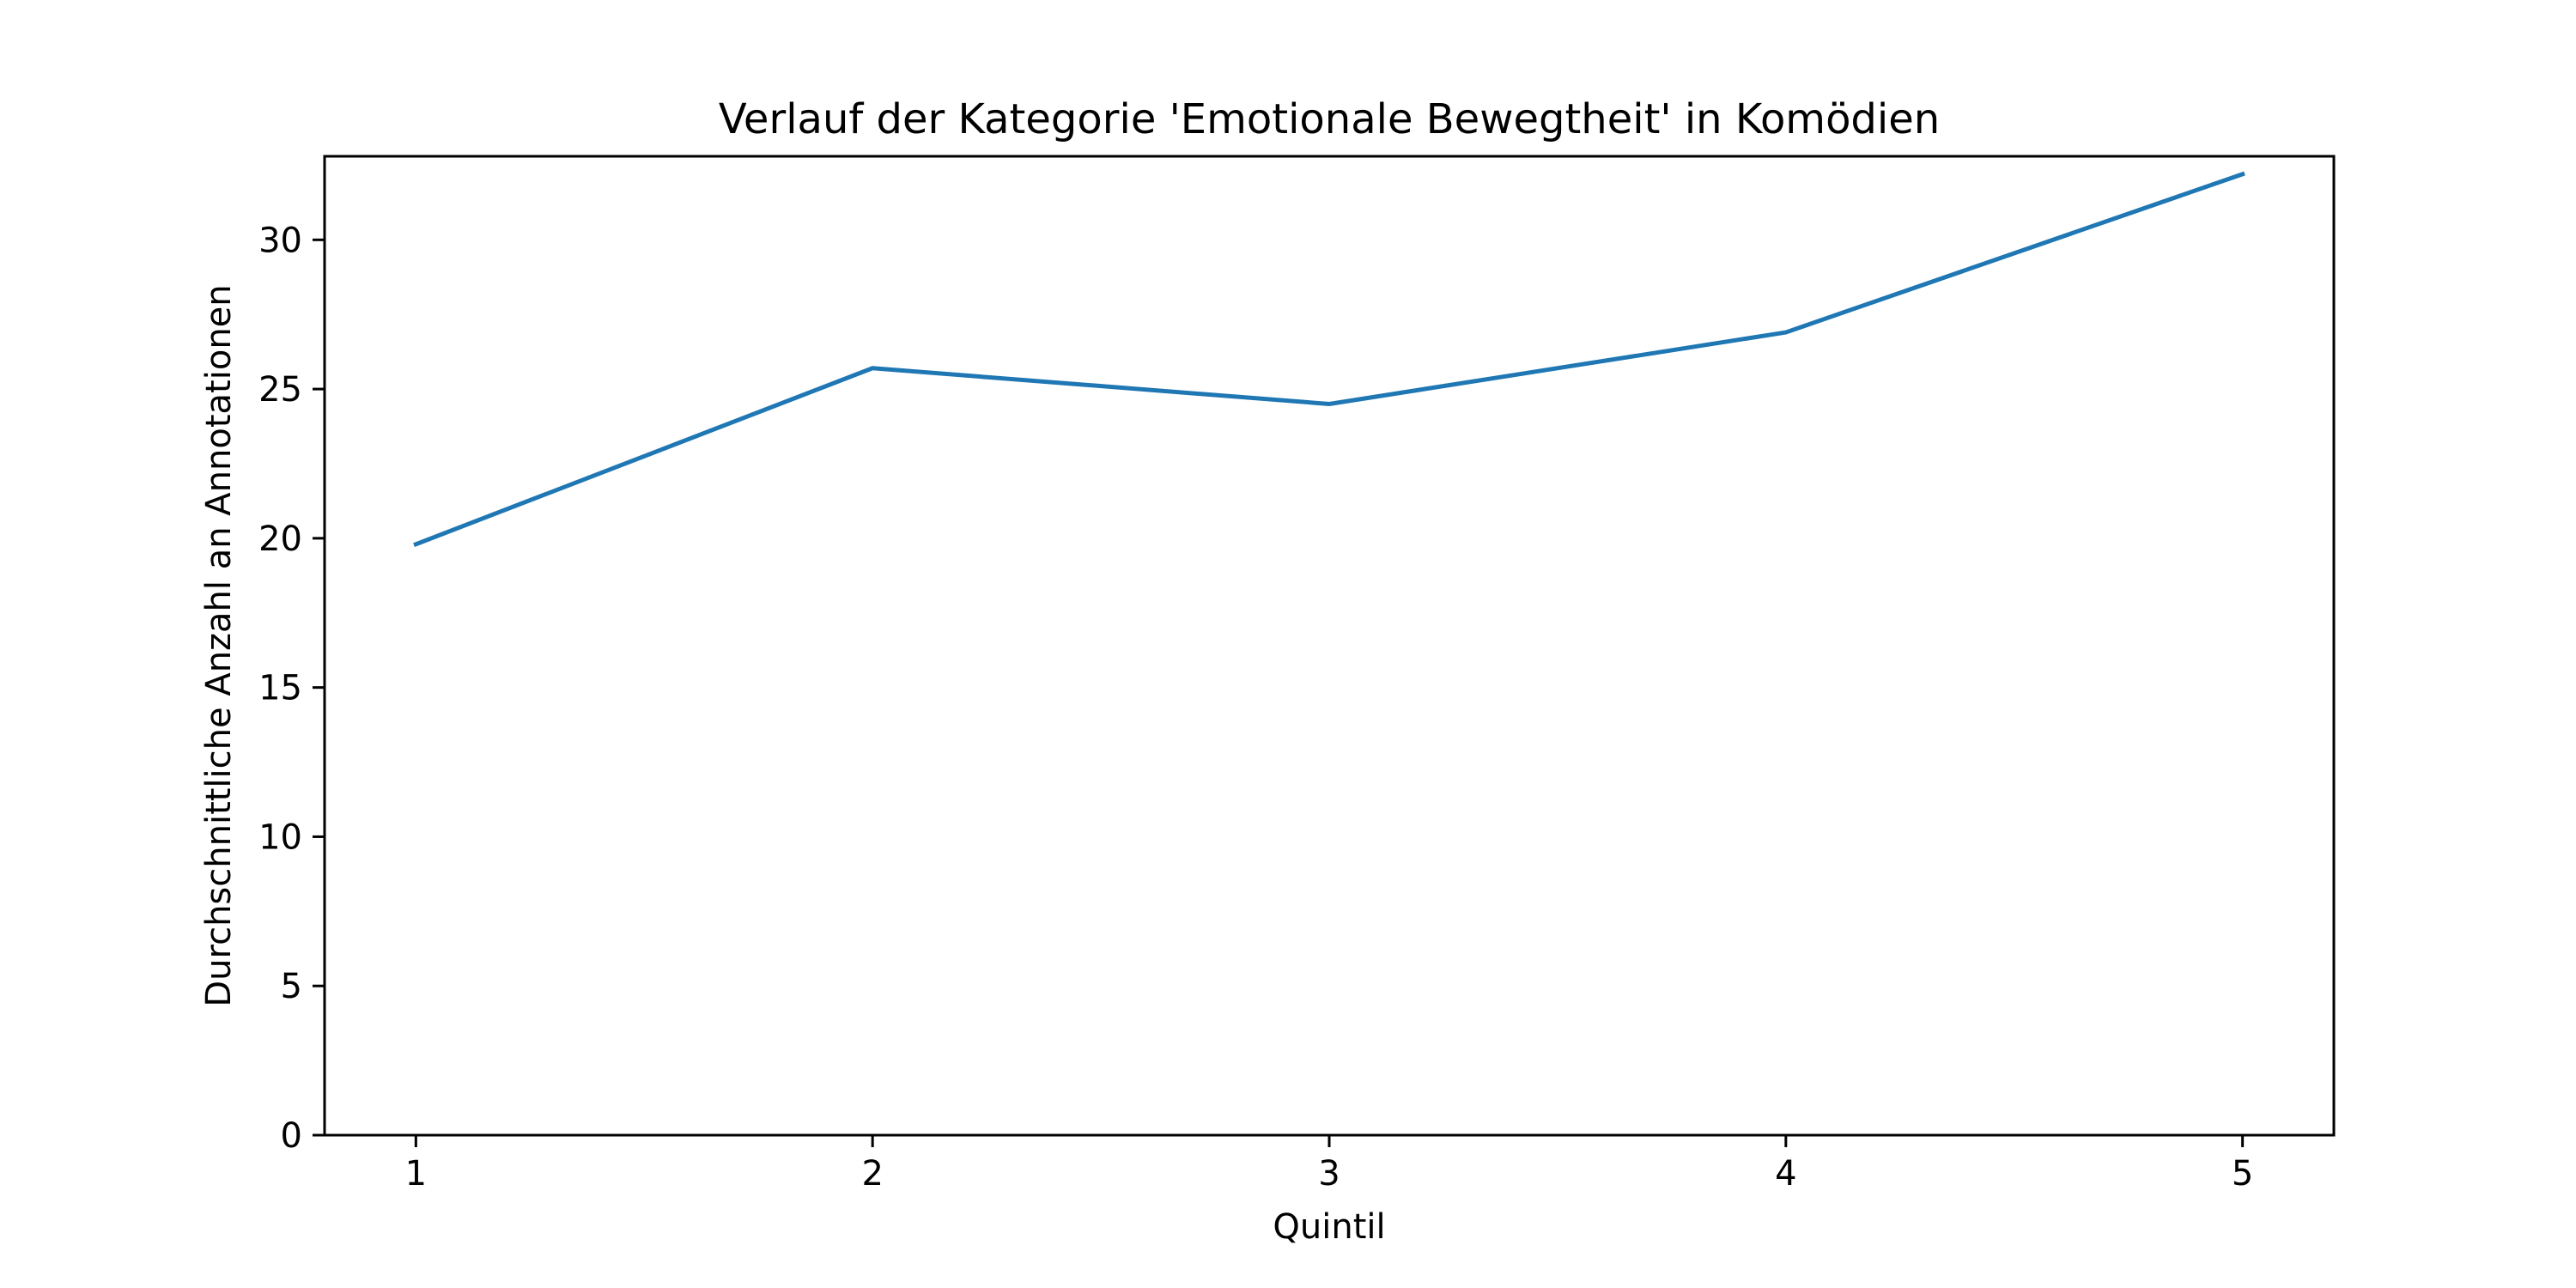  I want to click on x-tick-label: 2, so click(872, 1174).